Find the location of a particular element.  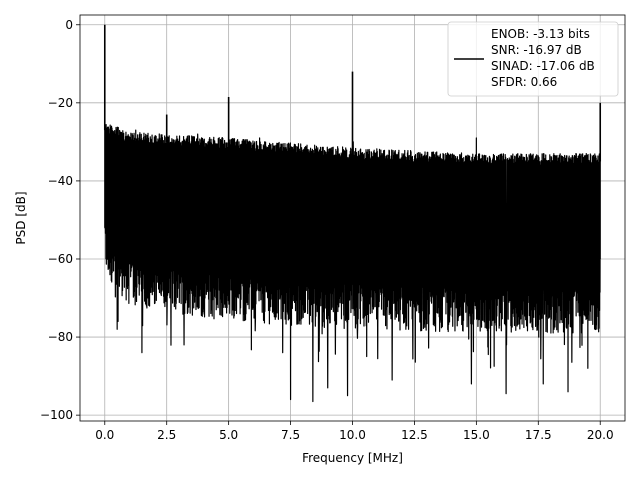

legend-entry-sinad: SINAD: -17.06 dB is located at coordinates (543, 66).